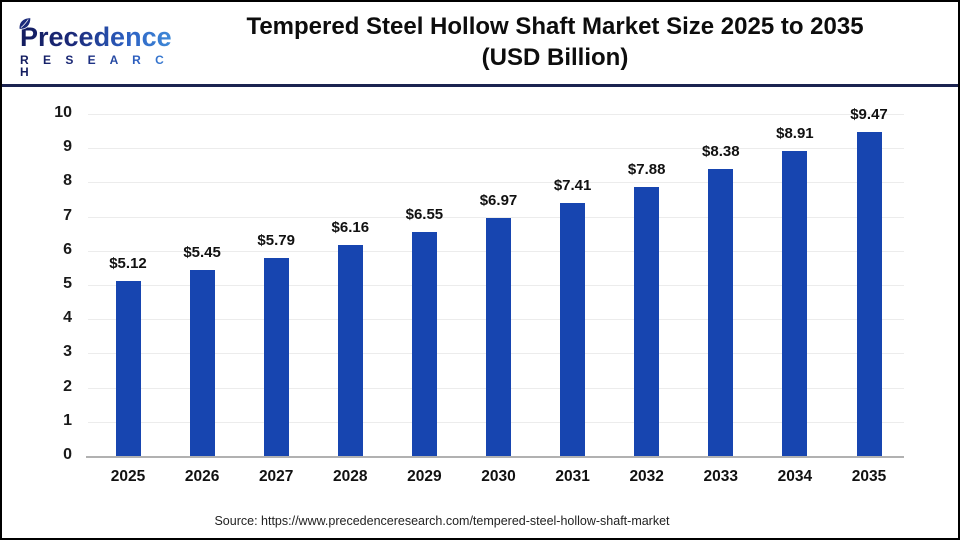 This screenshot has height=540, width=960. I want to click on y-tick-label: 8, so click(67, 181).